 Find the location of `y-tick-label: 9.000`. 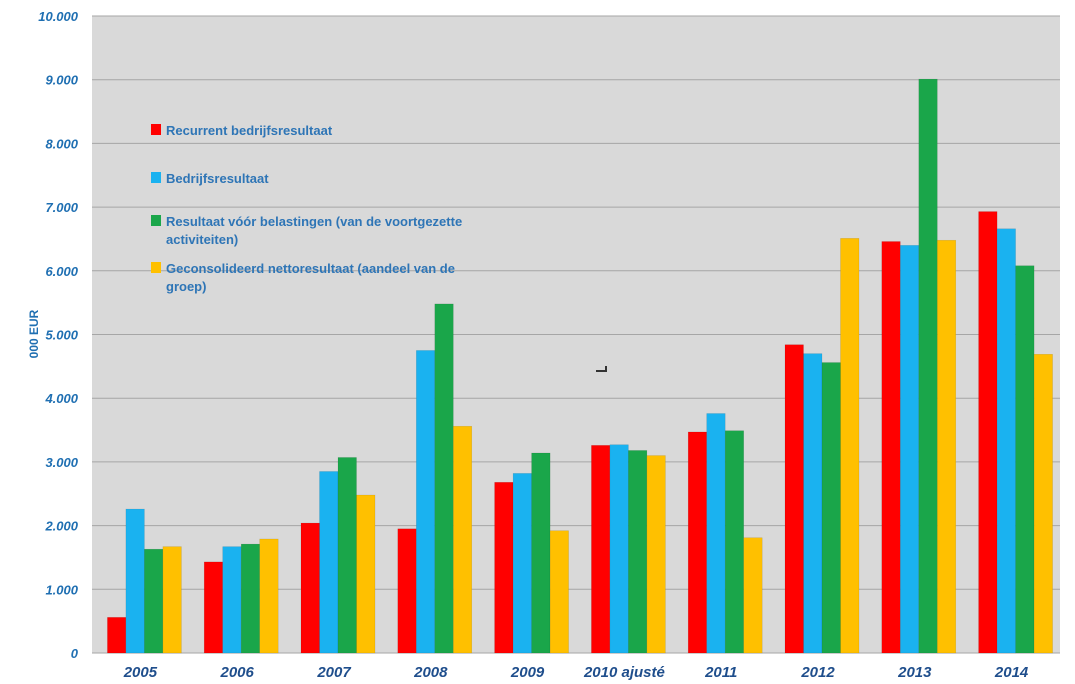

y-tick-label: 9.000 is located at coordinates (61, 80).